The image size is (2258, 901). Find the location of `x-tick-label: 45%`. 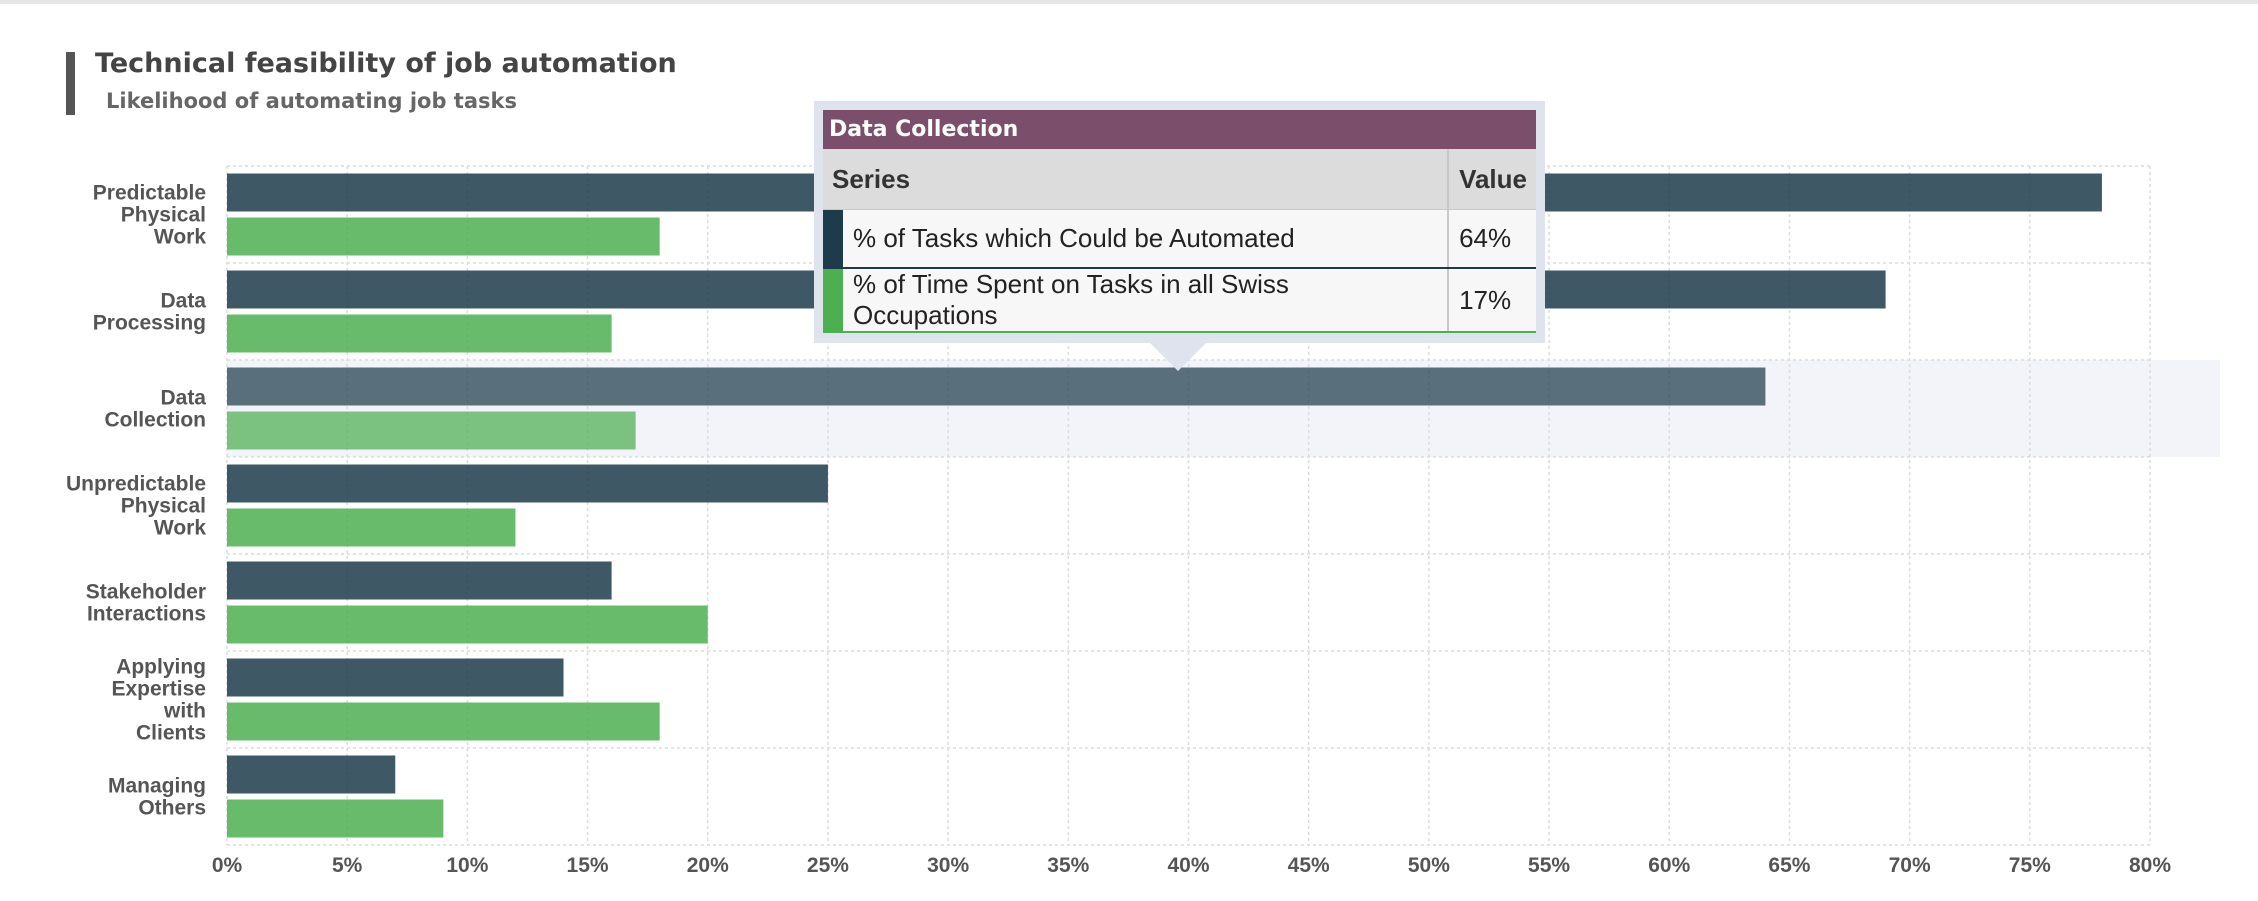

x-tick-label: 45% is located at coordinates (1309, 865).